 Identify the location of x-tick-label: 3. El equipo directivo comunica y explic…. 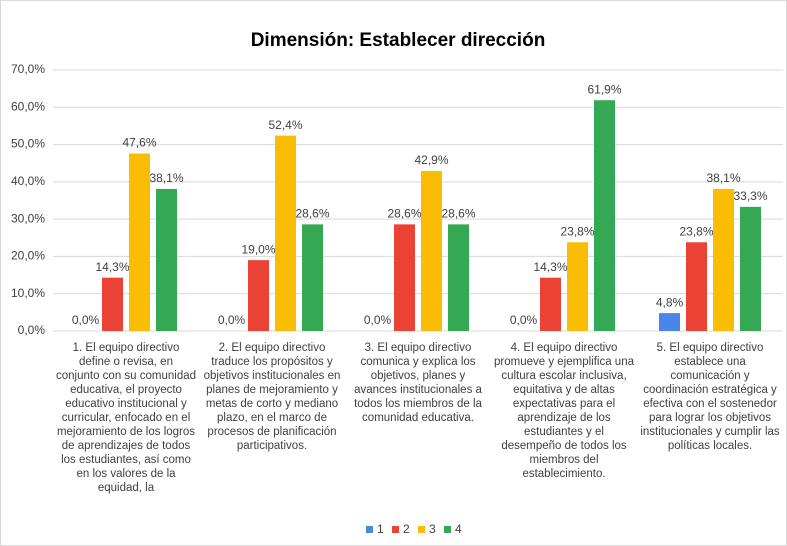
(418, 383).